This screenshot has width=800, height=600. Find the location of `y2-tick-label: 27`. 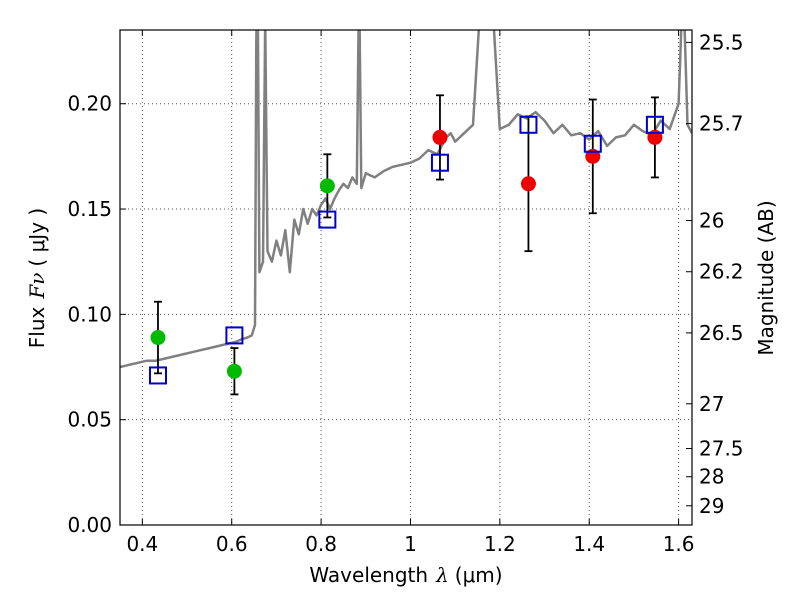

y2-tick-label: 27 is located at coordinates (711, 404).